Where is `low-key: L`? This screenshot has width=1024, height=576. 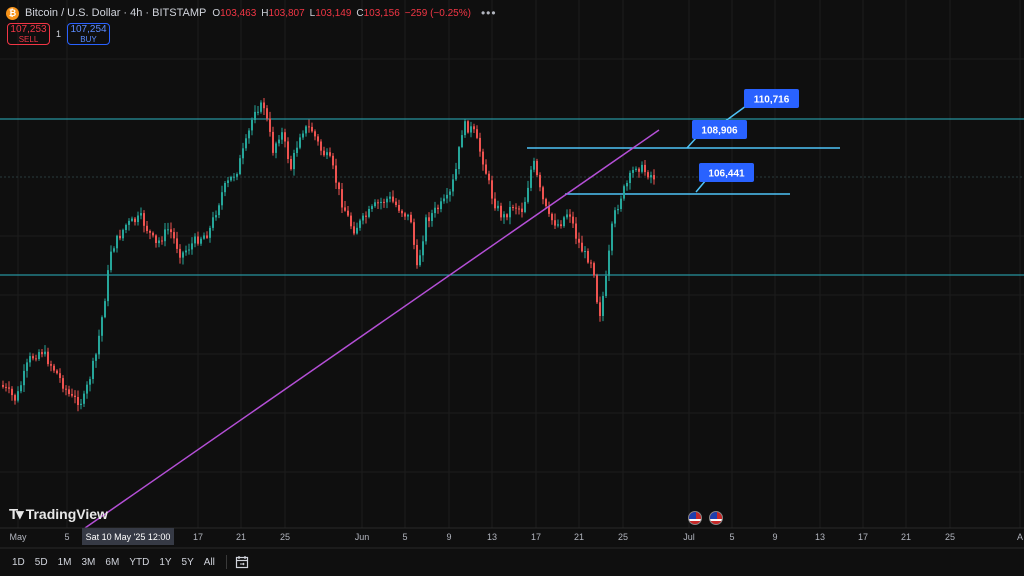
low-key: L is located at coordinates (312, 13).